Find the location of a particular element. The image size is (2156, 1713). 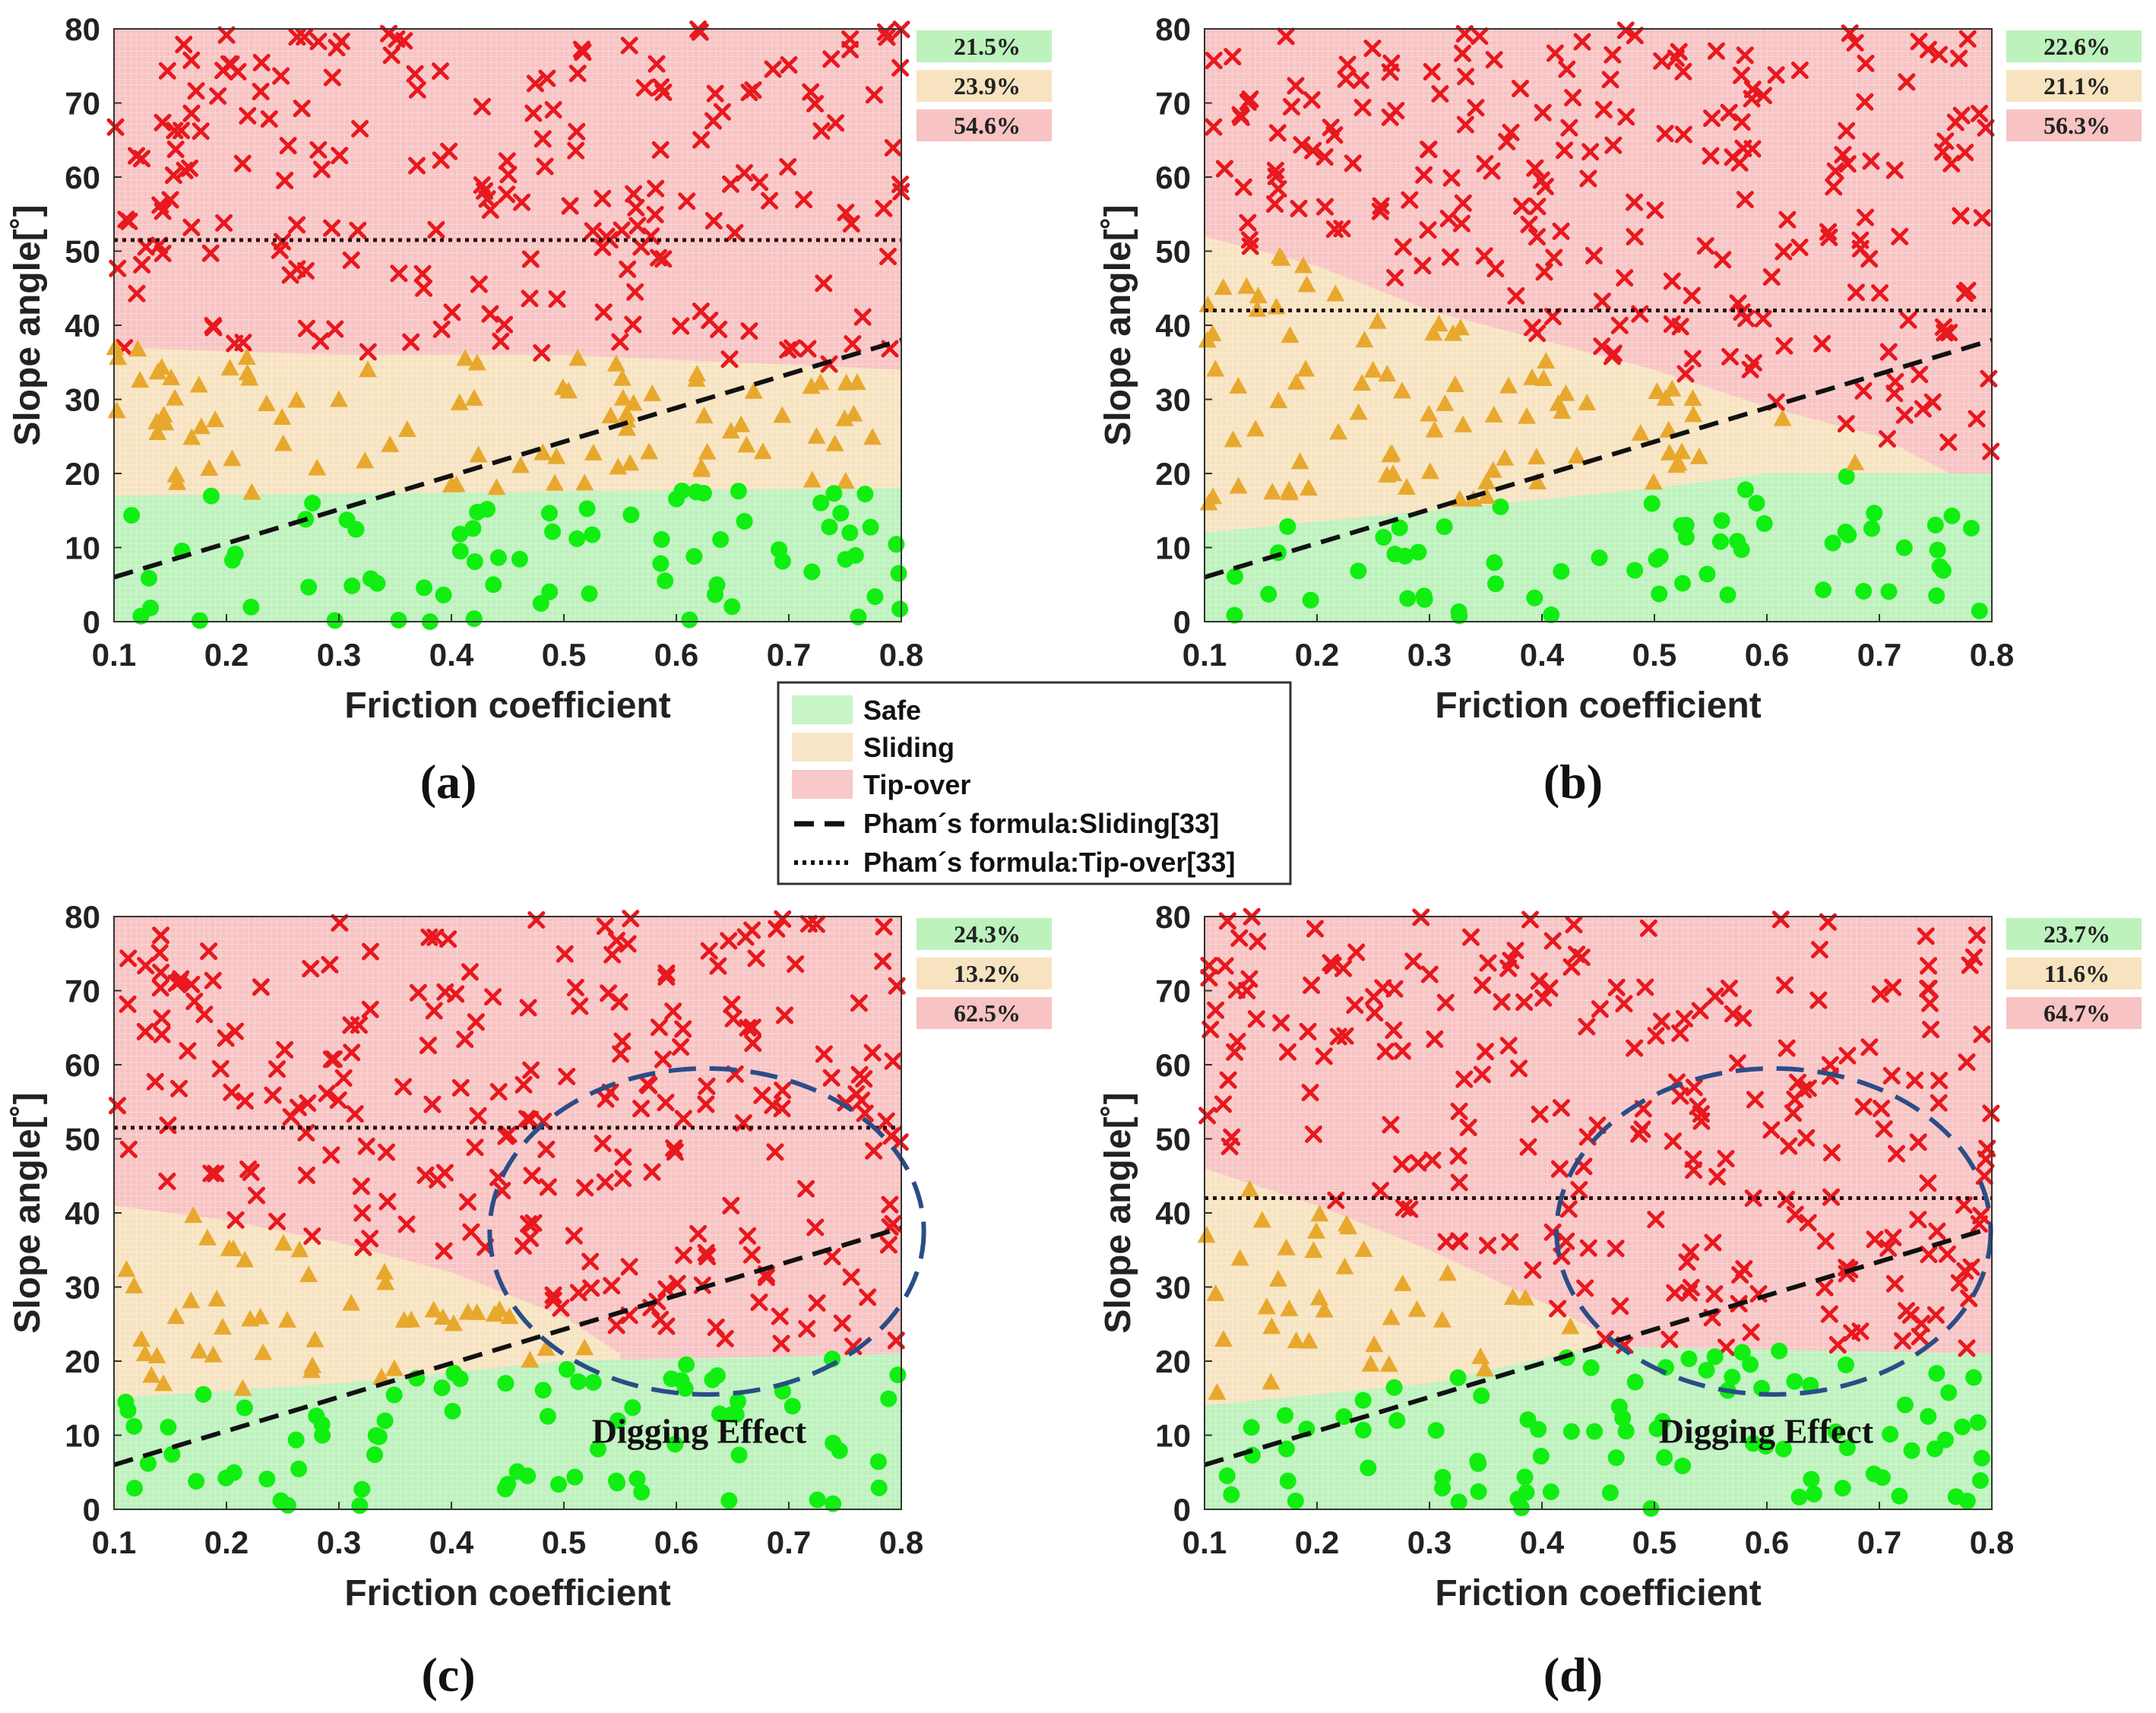

y-tick-label: 30 is located at coordinates (82, 1288).